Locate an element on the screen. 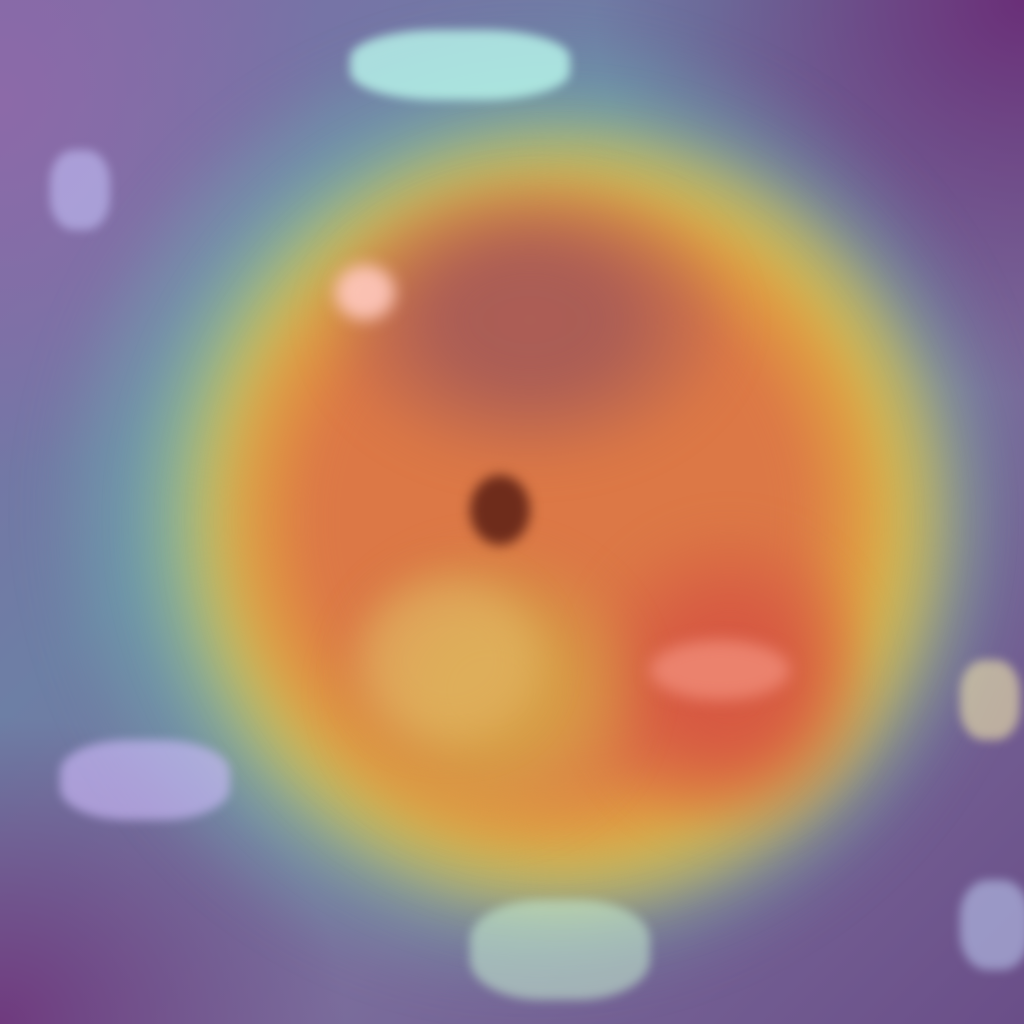  texture-blob is located at coordinates (450, 660).